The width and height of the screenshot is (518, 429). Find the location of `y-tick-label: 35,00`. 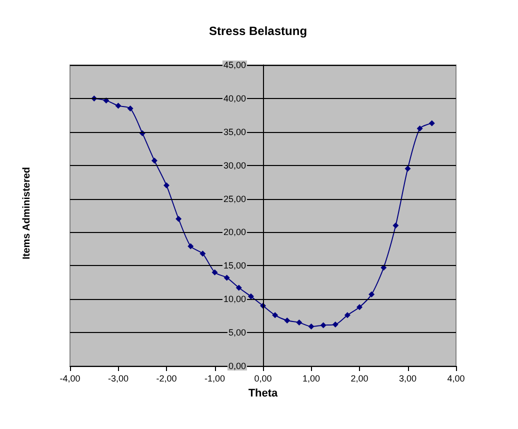

y-tick-label: 35,00 is located at coordinates (234, 131).